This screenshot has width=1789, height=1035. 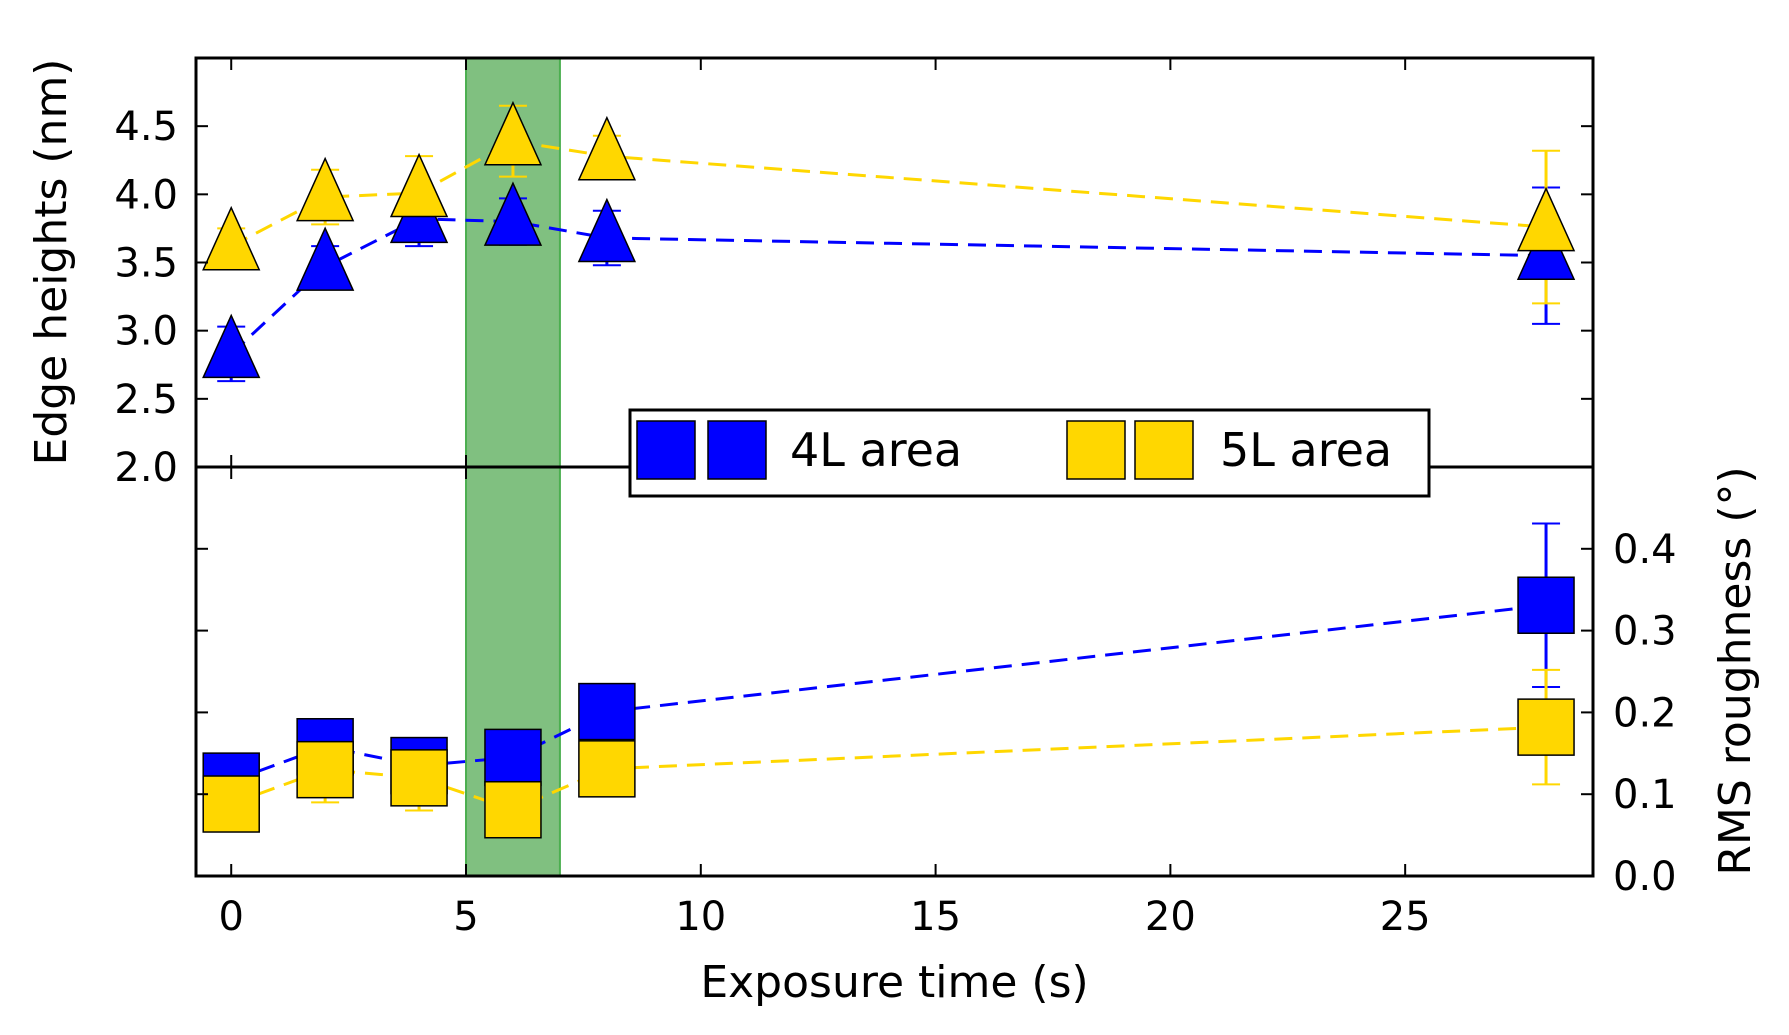 I want to click on y-axis-label-right: RMS roughness (°), so click(x=1735, y=670).